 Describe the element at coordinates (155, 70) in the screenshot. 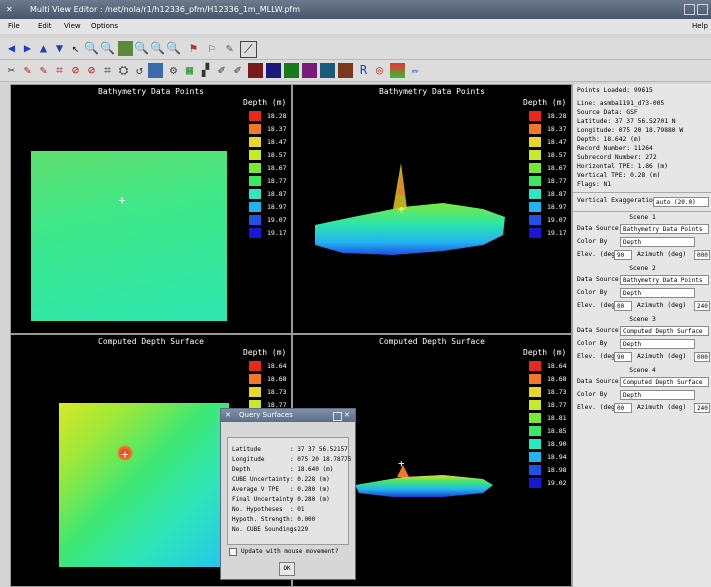

I see `surface-icon` at that location.